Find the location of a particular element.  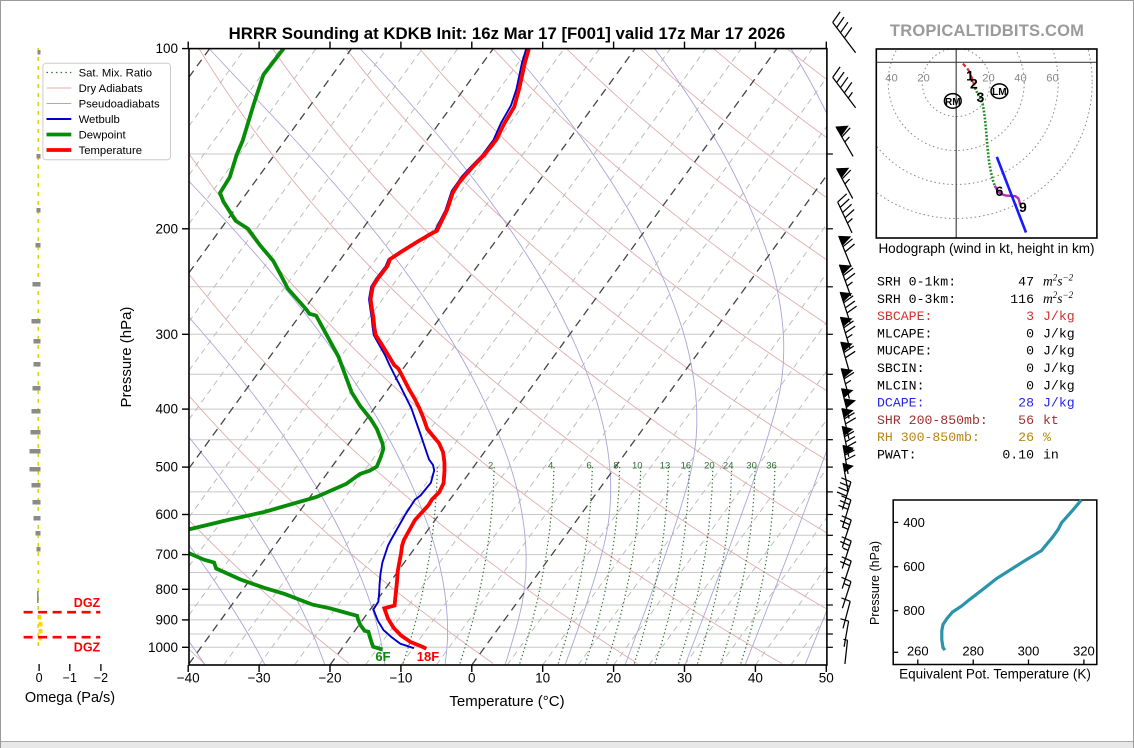

svg-text: RH 300-850mb: is located at coordinates (928, 437).